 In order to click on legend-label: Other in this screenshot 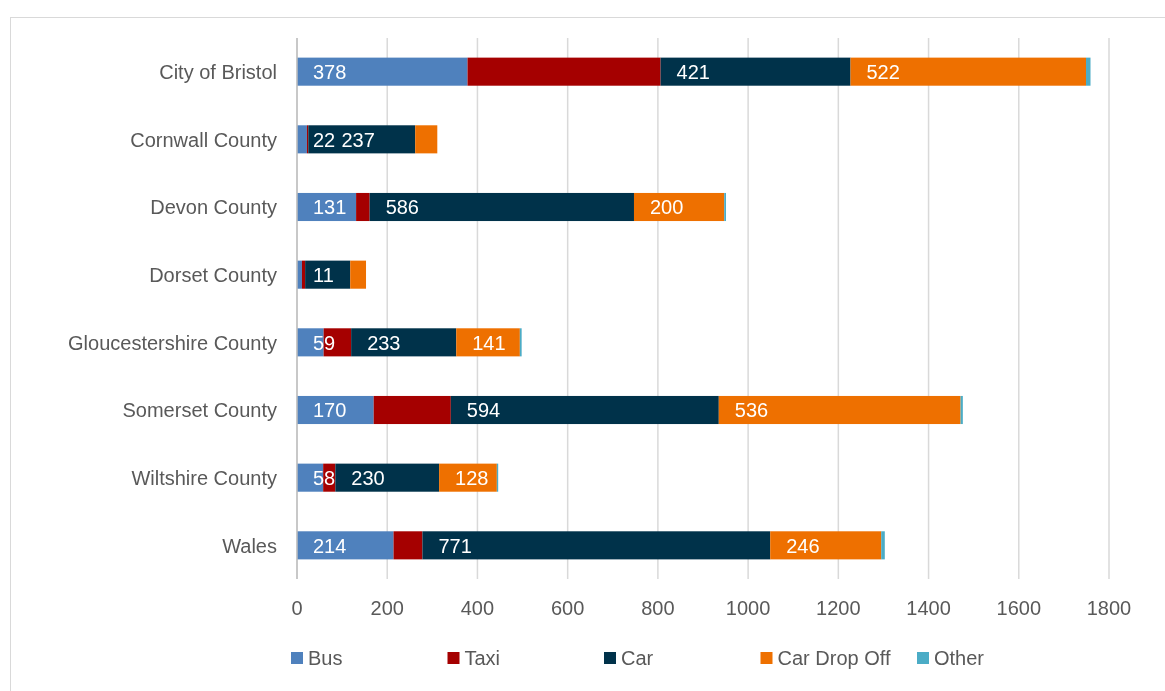, I will do `click(959, 658)`.